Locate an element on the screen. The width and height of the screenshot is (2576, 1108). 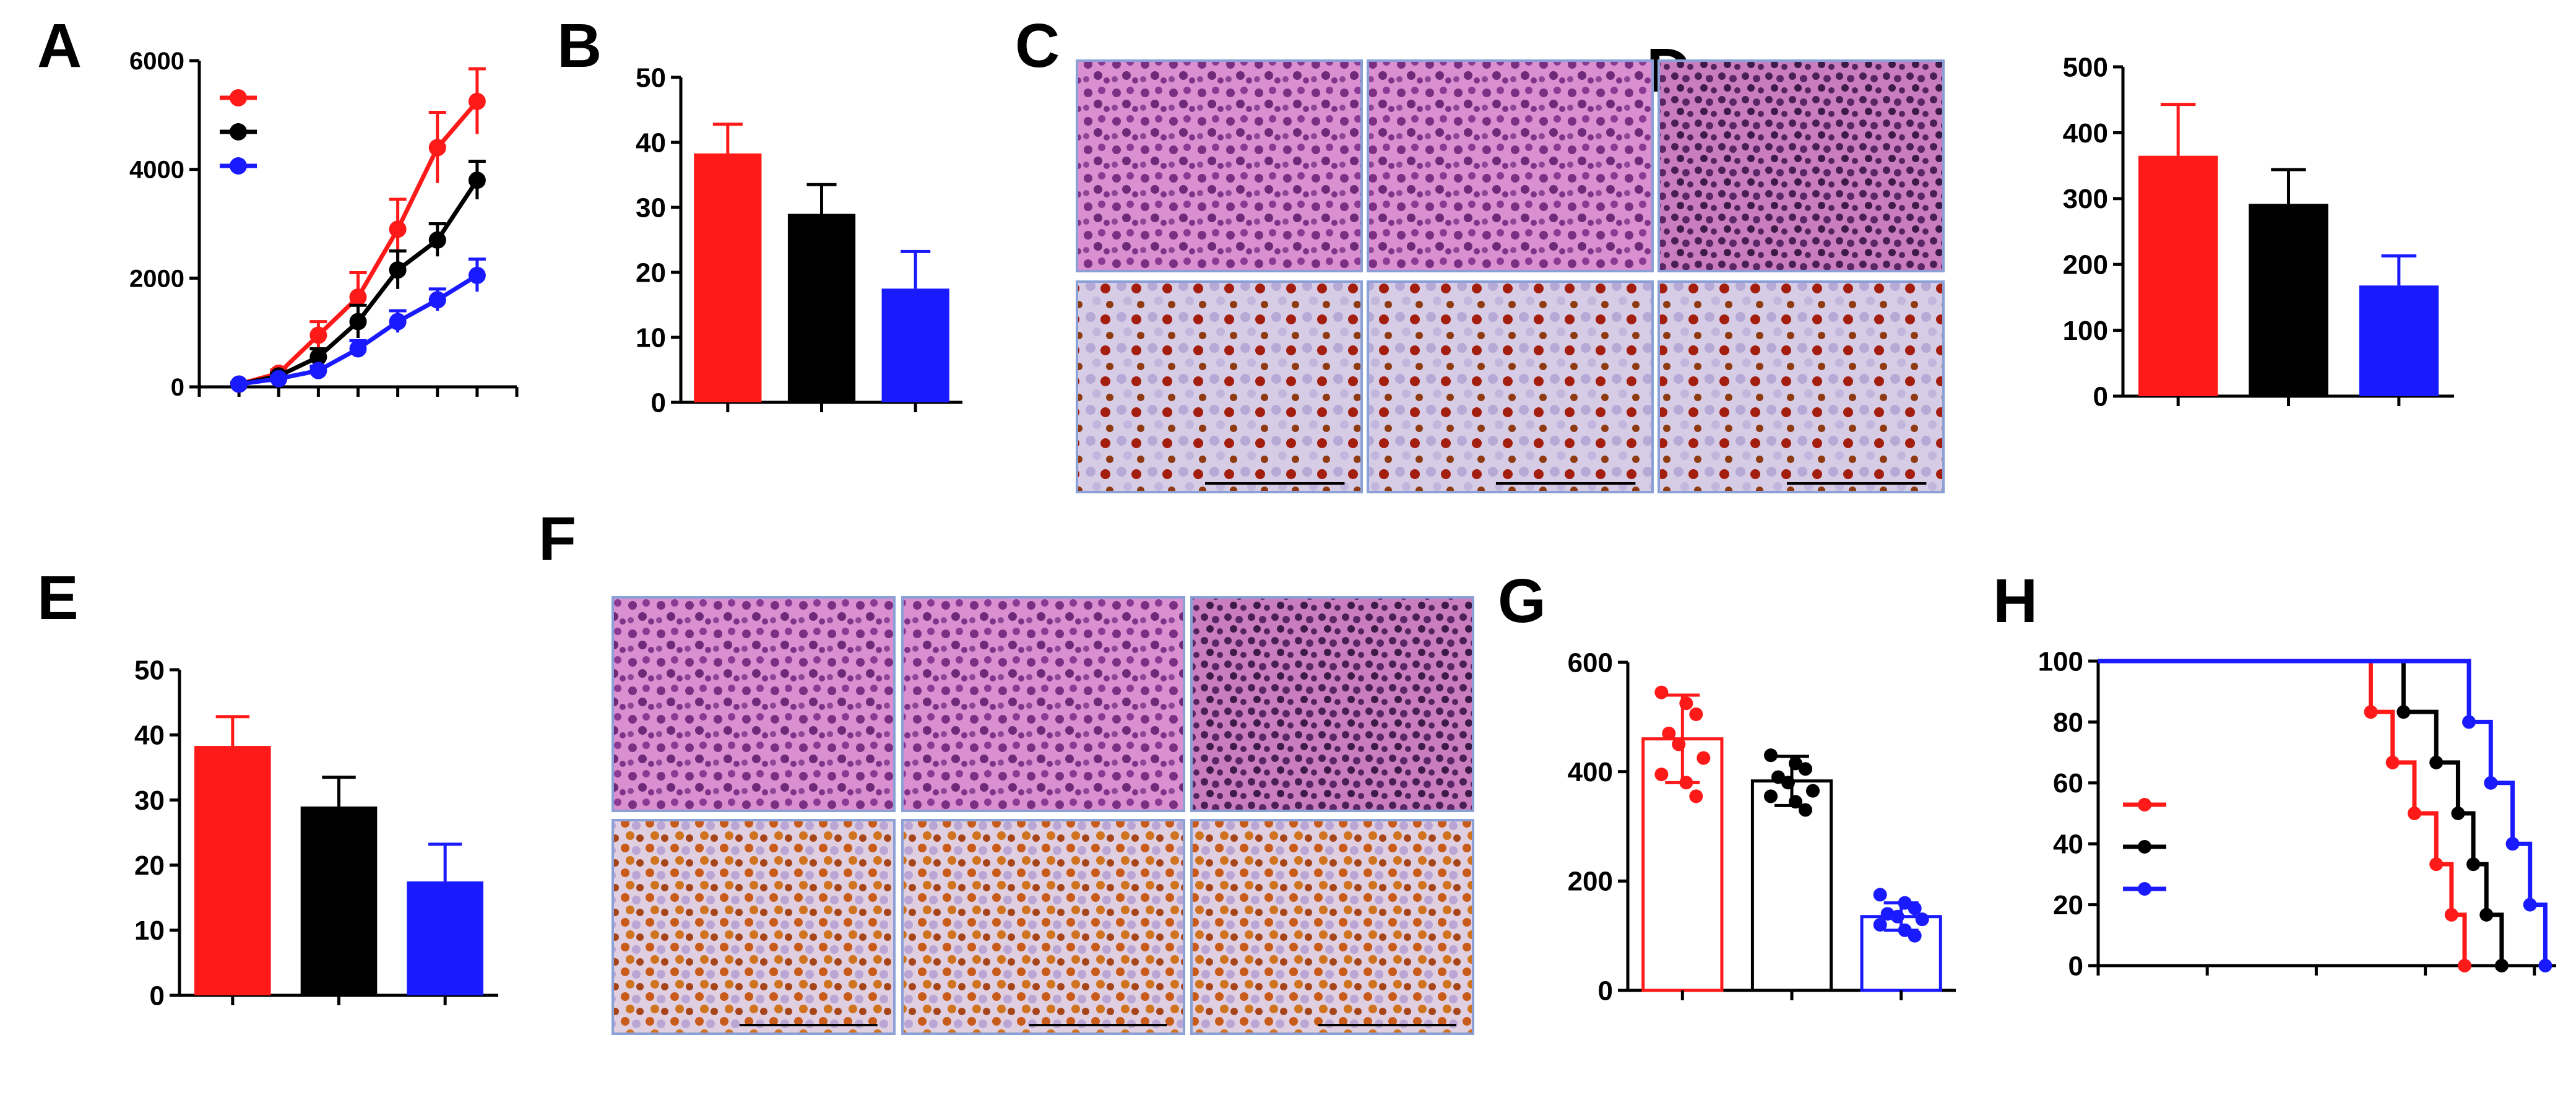
panel-e-y-tick-label: 20 is located at coordinates (149, 865).